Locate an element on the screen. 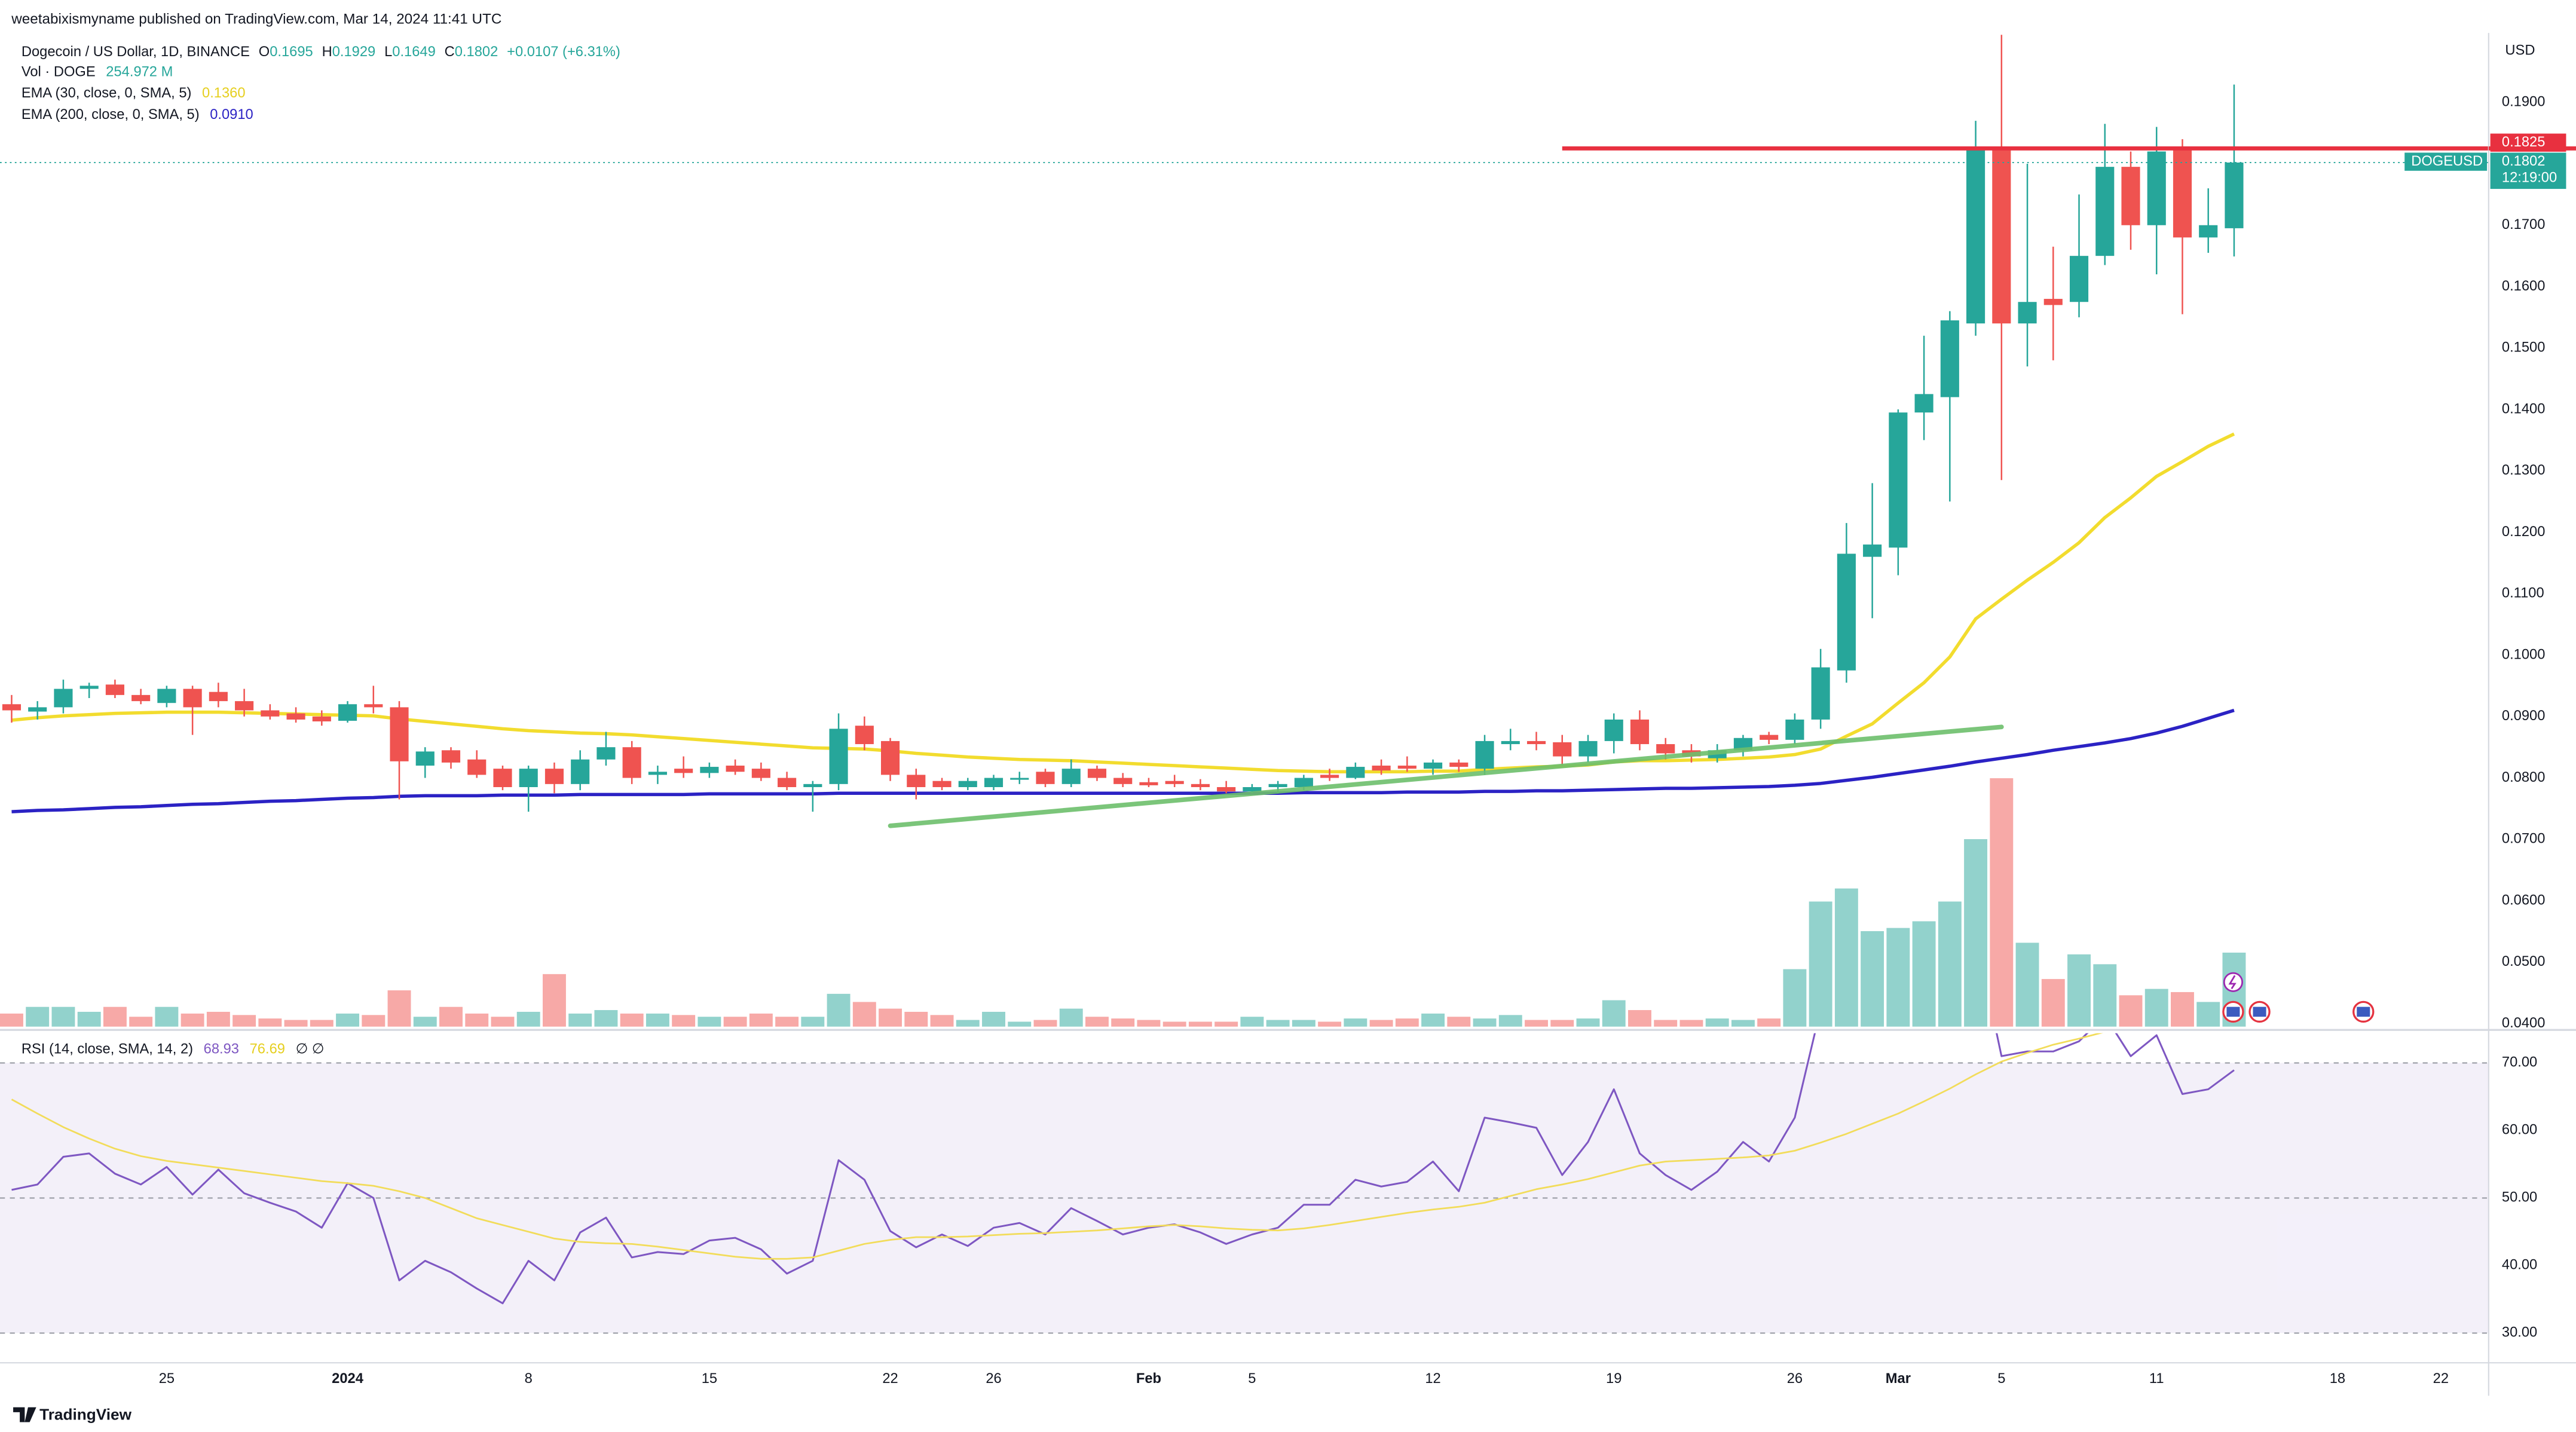 The image size is (2576, 1432). x-tick-label: 15 is located at coordinates (709, 1379).